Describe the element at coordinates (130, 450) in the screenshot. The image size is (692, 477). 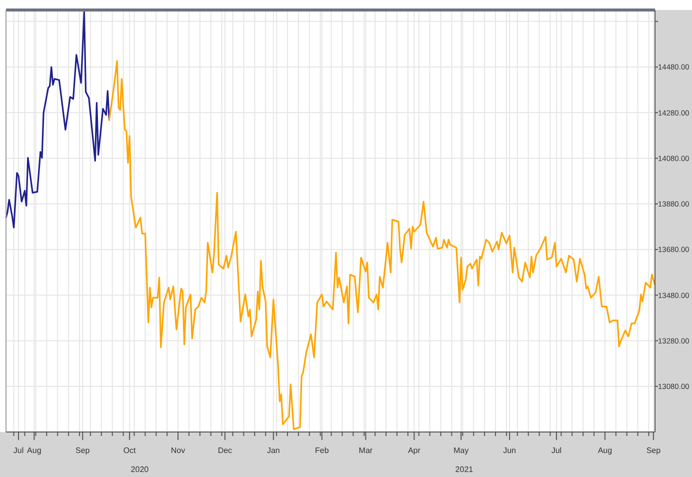
I see `x-tick-label: Oct` at that location.